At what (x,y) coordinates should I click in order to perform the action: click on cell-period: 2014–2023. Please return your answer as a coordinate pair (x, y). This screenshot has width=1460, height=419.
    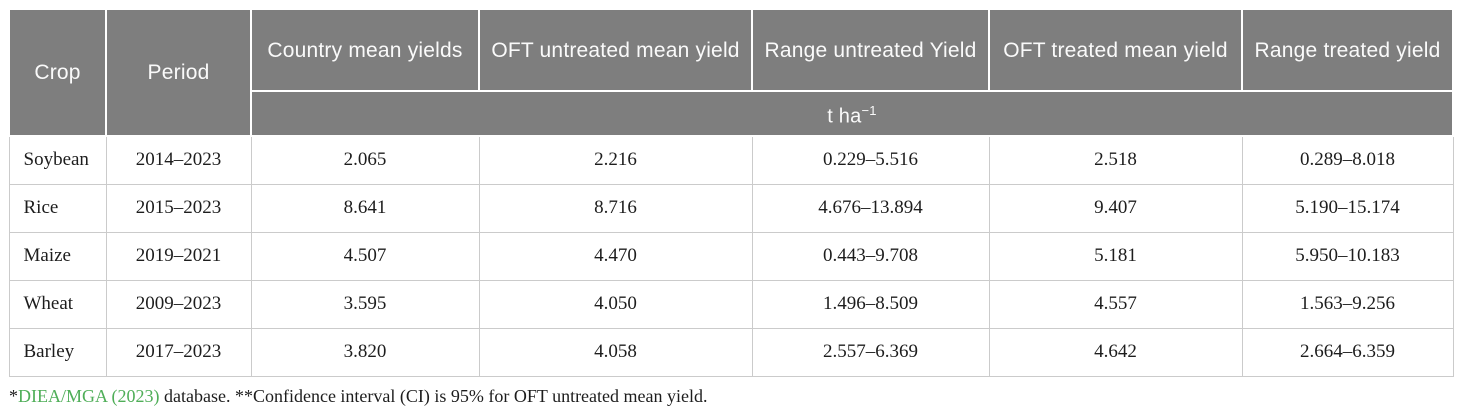
    Looking at the image, I should click on (178, 160).